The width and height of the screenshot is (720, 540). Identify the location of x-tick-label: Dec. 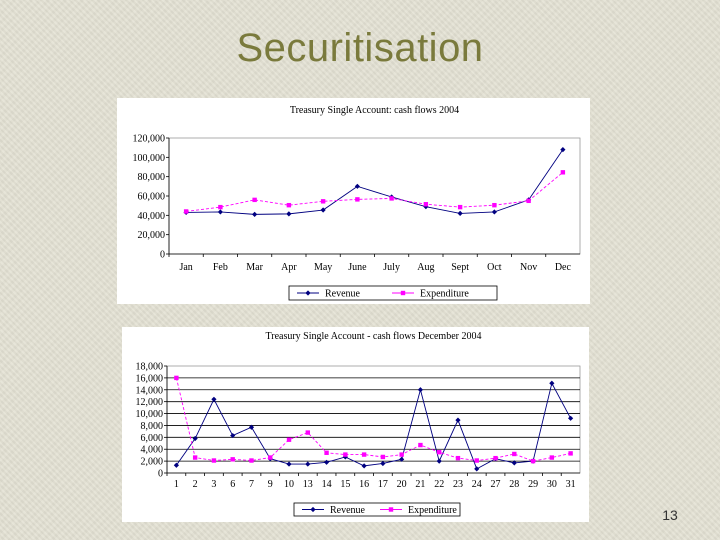
(563, 267).